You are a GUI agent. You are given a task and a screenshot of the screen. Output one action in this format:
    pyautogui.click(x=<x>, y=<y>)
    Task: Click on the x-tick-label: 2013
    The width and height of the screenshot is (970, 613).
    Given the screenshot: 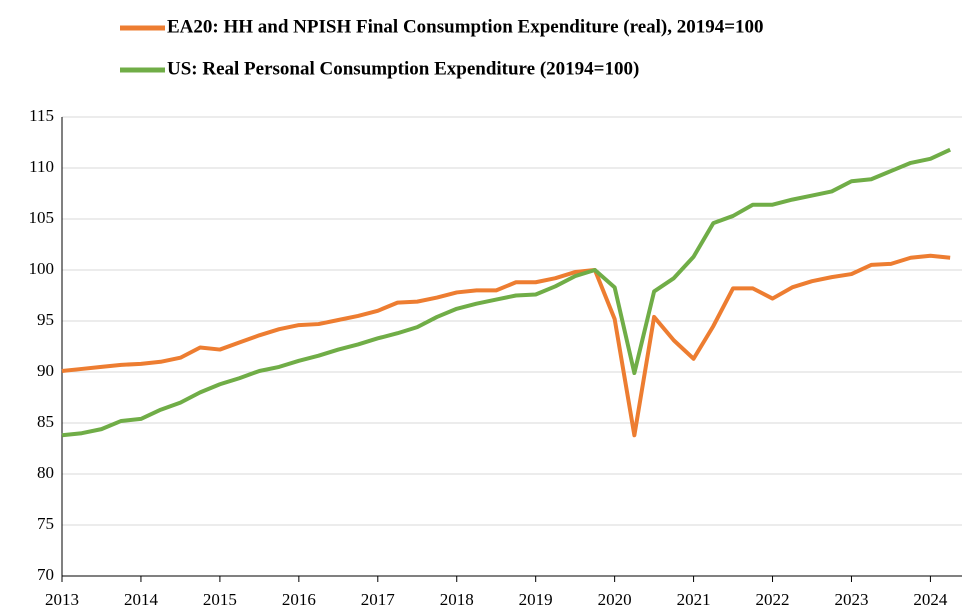 What is the action you would take?
    pyautogui.click(x=62, y=599)
    